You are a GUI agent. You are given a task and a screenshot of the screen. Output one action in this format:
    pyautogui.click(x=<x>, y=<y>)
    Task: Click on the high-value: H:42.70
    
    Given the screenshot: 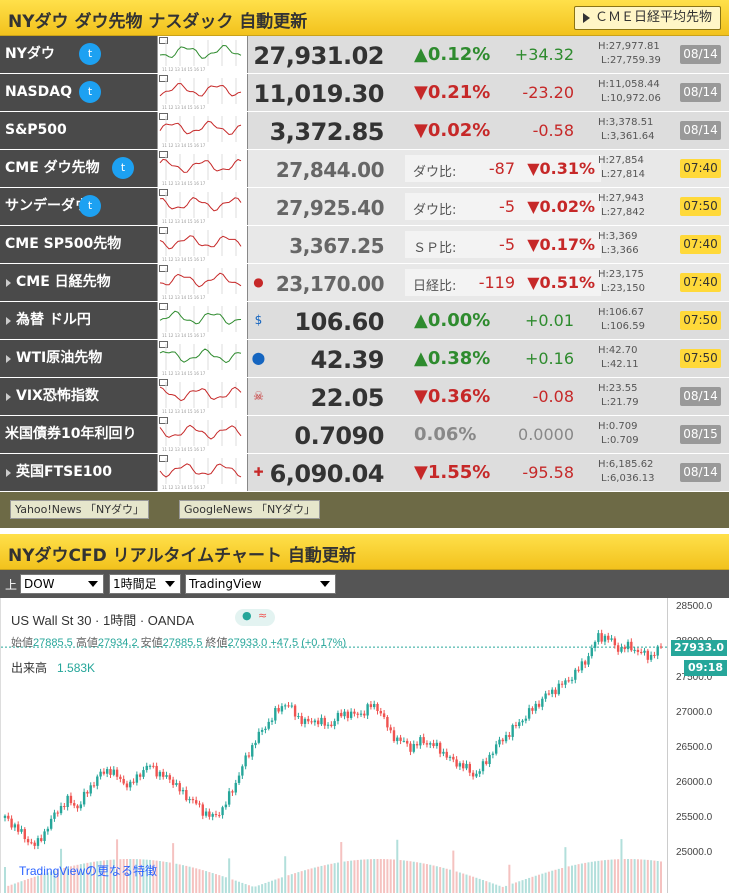 What is the action you would take?
    pyautogui.click(x=618, y=350)
    